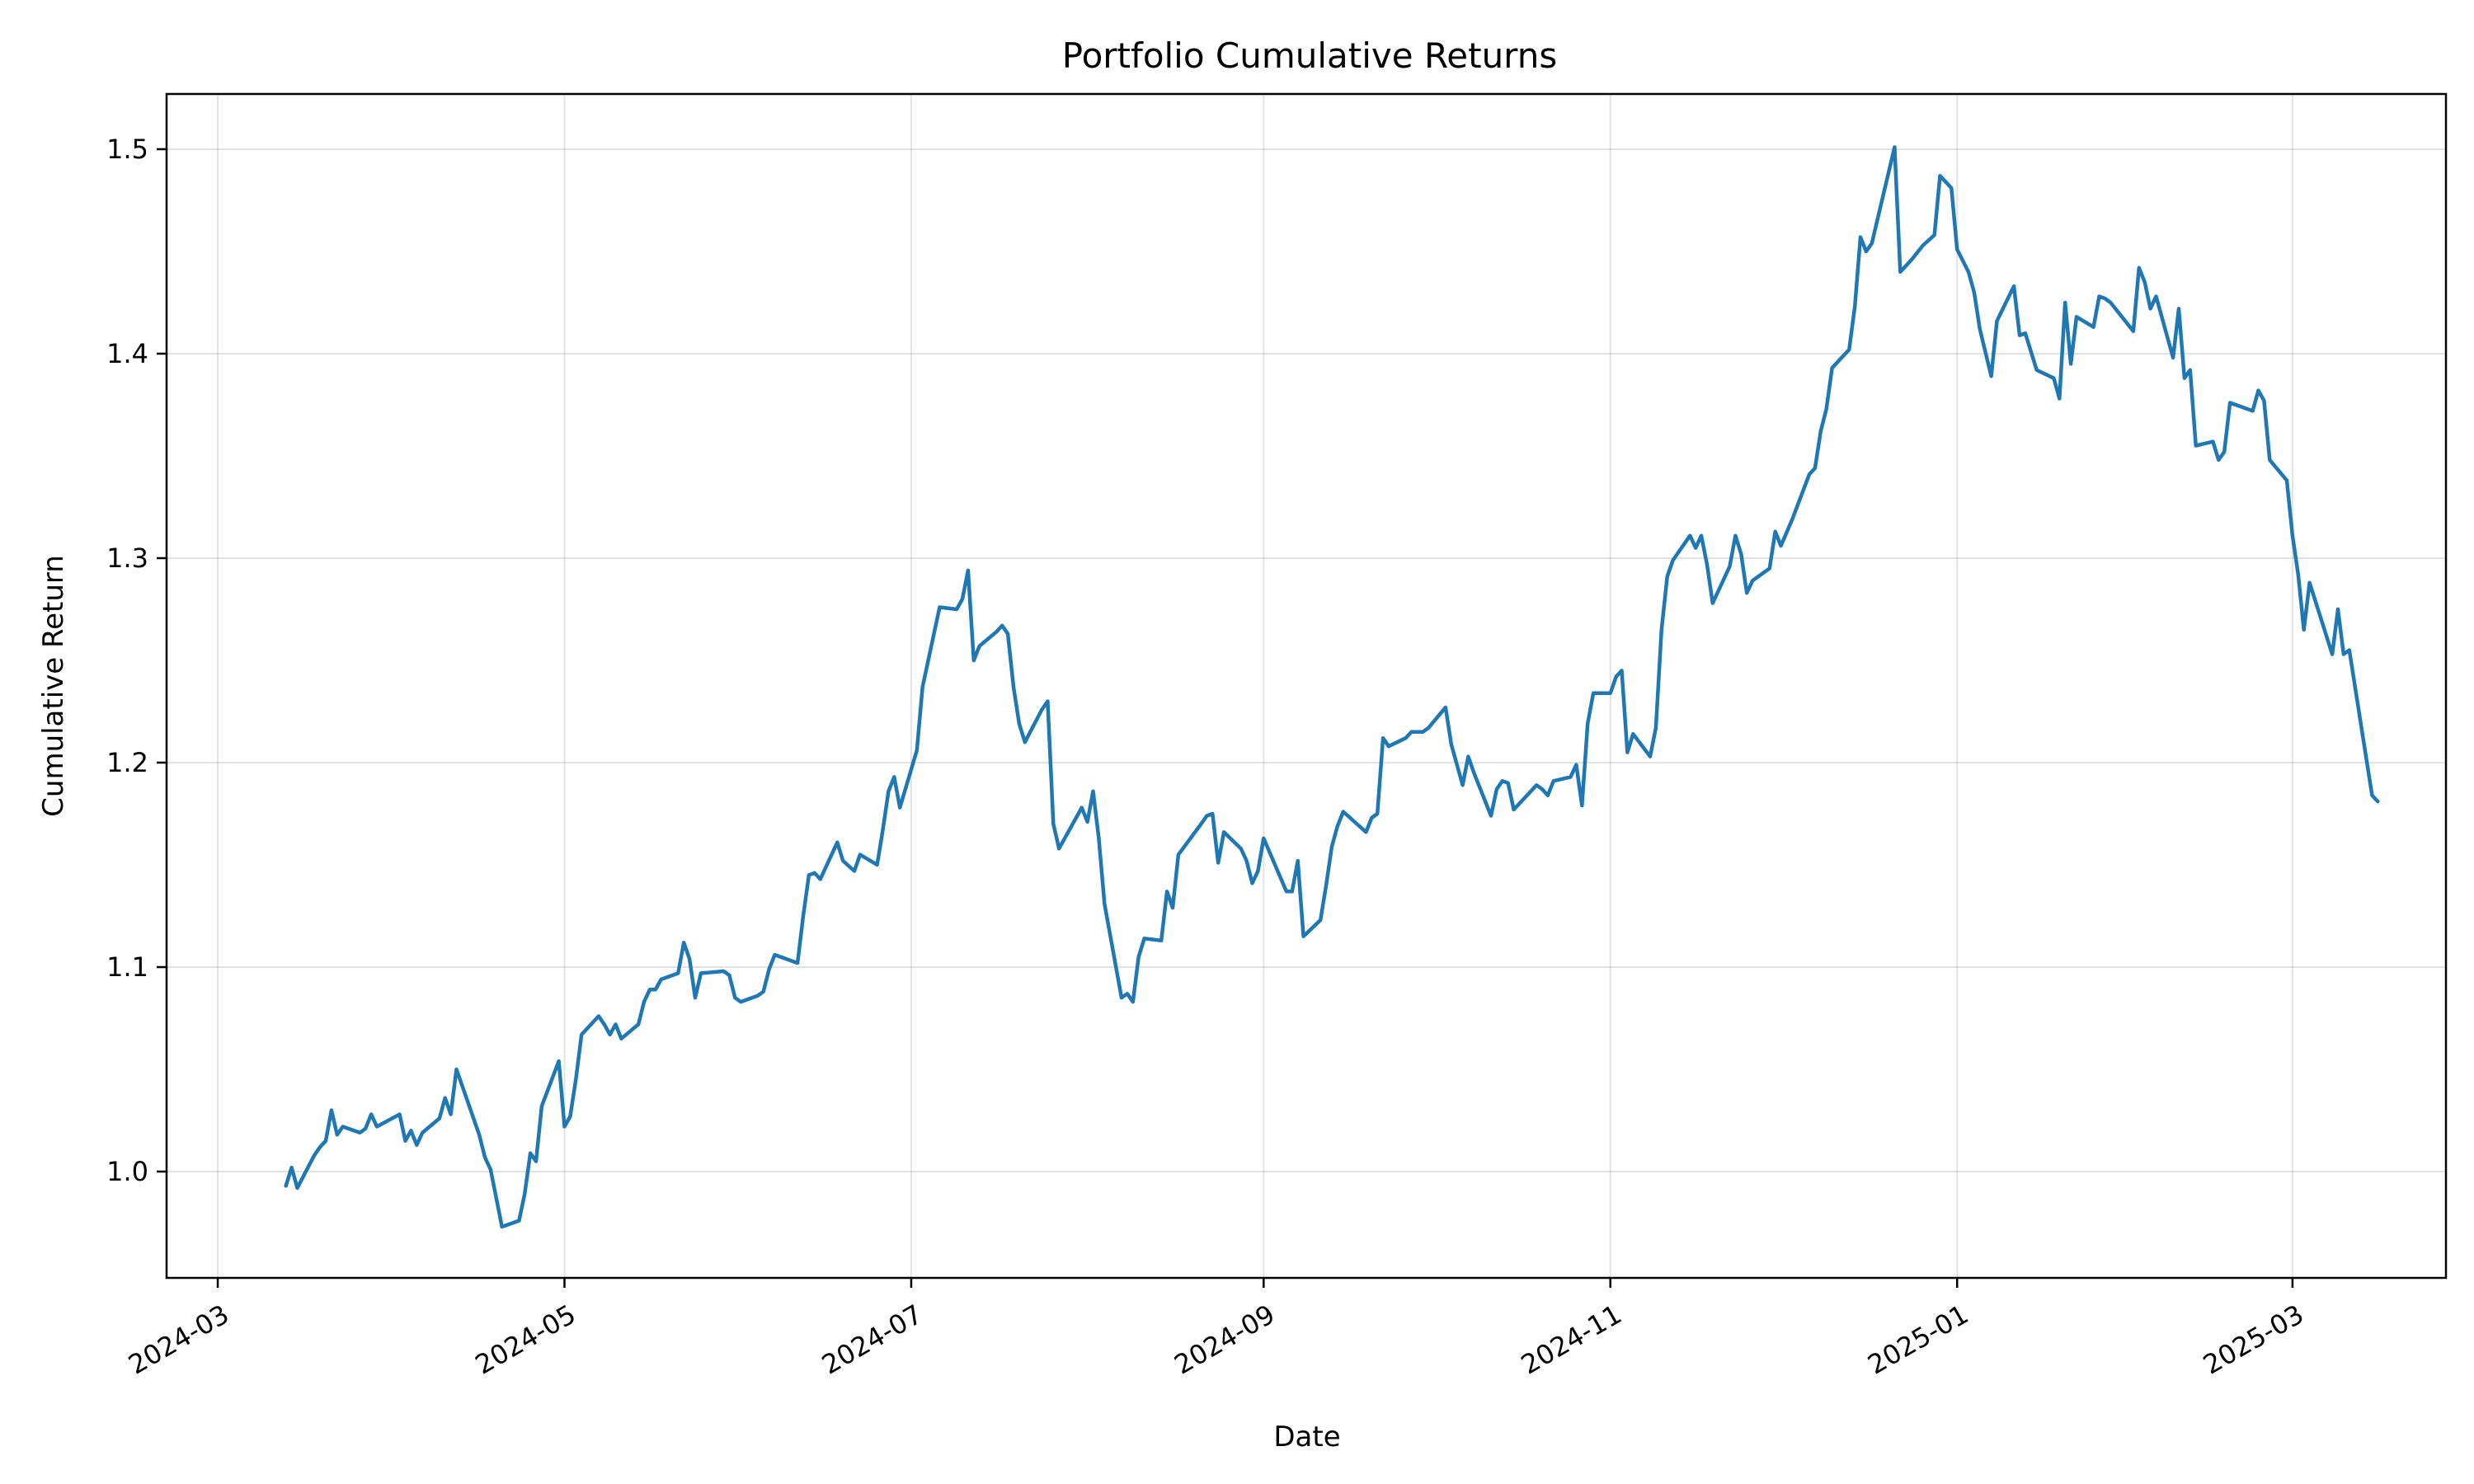 The height and width of the screenshot is (1484, 2474). I want to click on y-tick-label: 1.2, so click(127, 762).